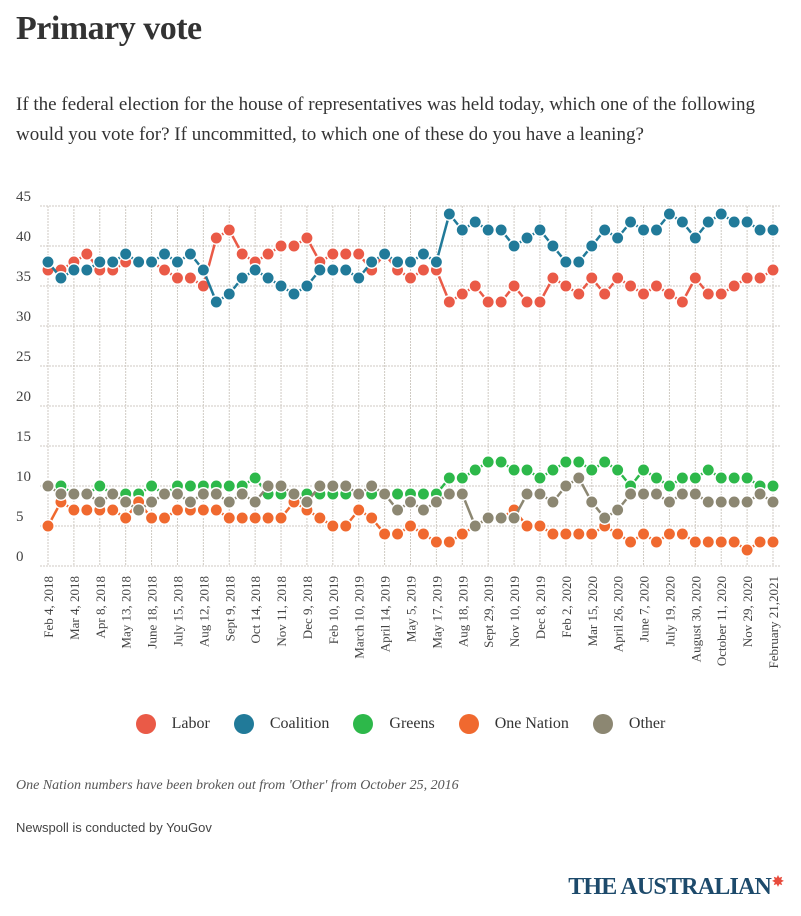  Describe the element at coordinates (332, 526) in the screenshot. I see `data-point: One Nation: 5` at that location.